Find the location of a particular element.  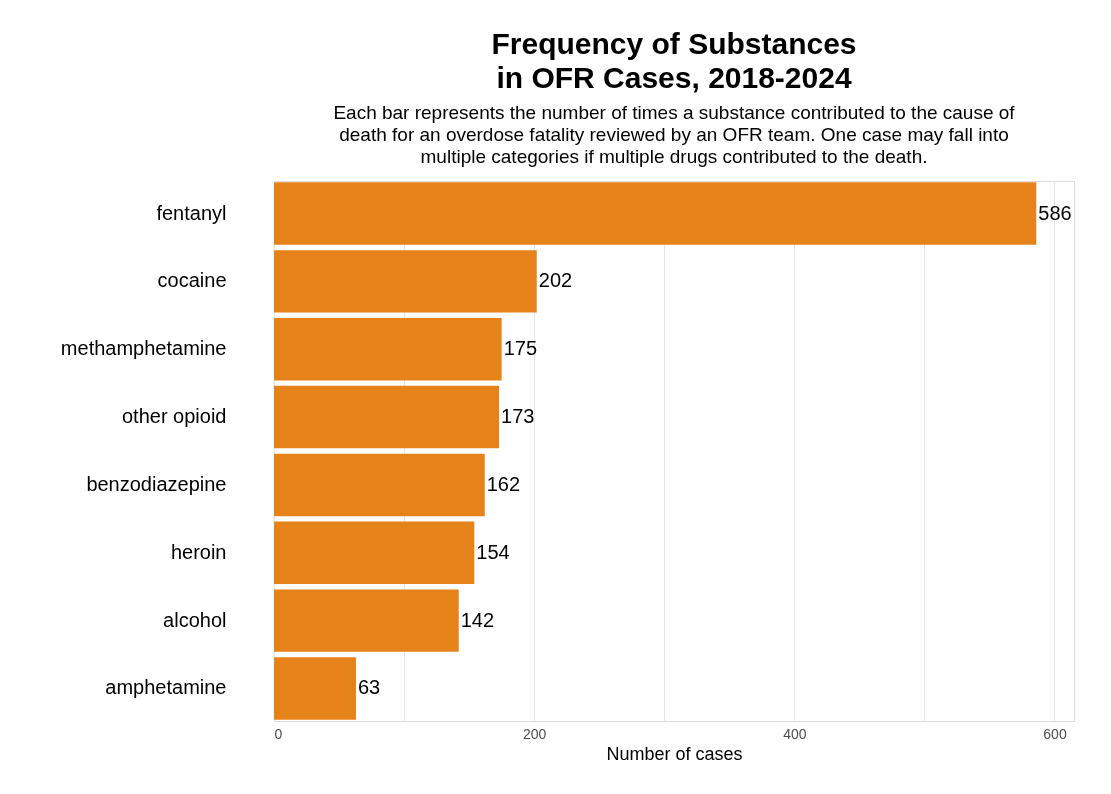

data-label: 175 is located at coordinates (520, 348).